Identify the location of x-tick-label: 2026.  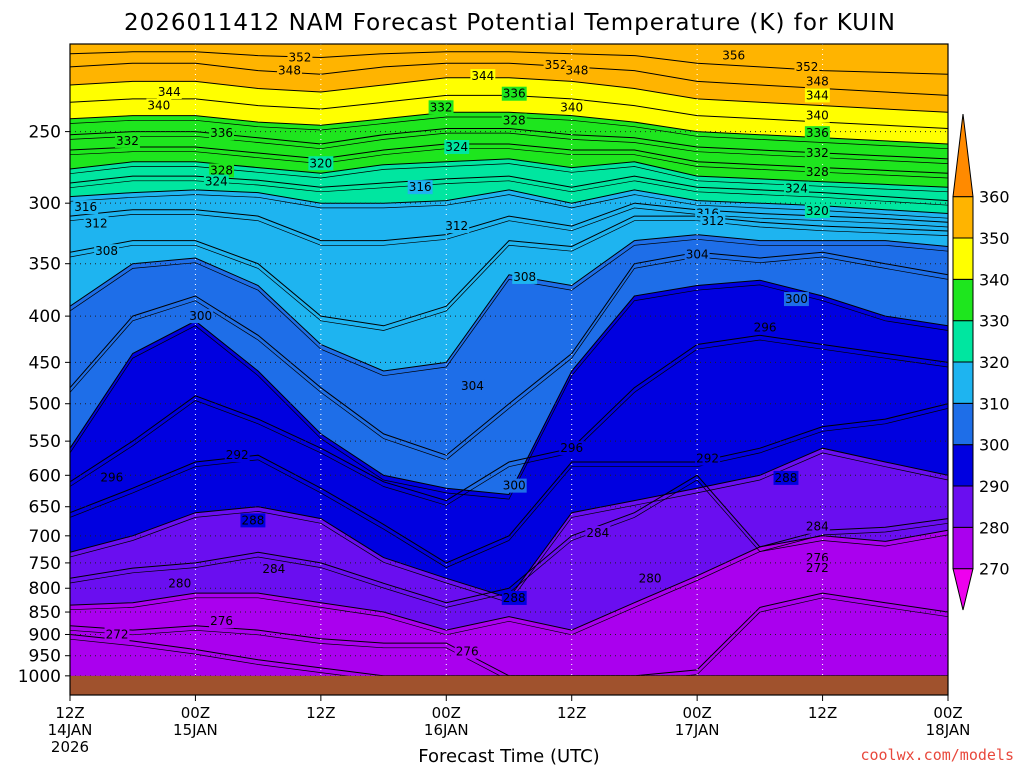
(70, 747).